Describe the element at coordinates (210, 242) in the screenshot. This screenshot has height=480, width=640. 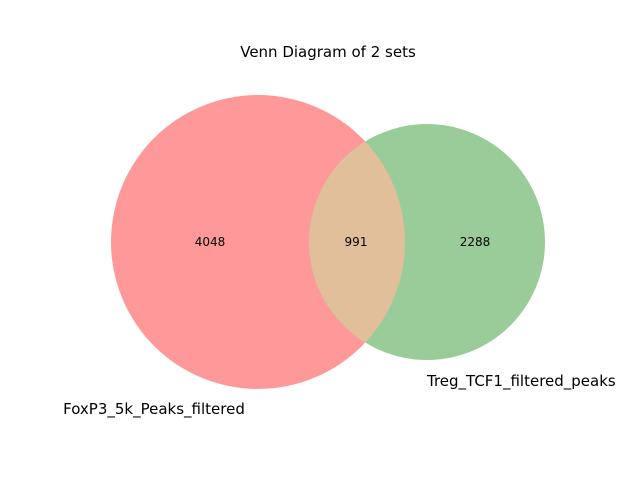
I see `set-a-only-count: 4048` at that location.